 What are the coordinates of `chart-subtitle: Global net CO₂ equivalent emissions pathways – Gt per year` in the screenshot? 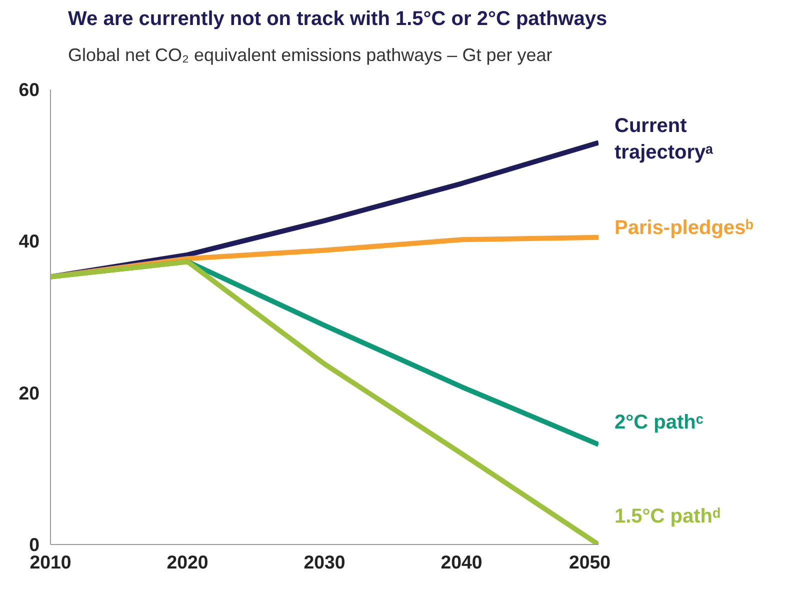 It's located at (310, 55).